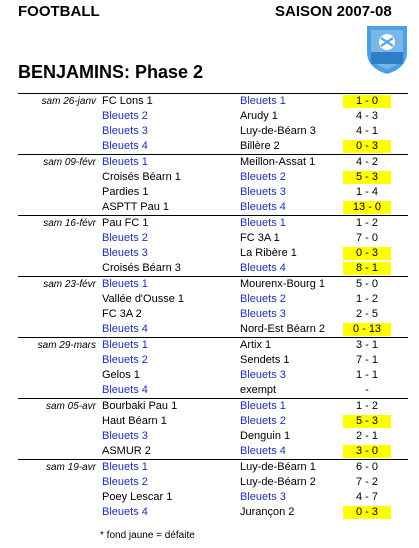 This screenshot has height=548, width=419. What do you see at coordinates (213, 162) in the screenshot?
I see `match-row: sam 09-févr Bleuets 1 Meillon-Assat 1 4 - 2` at bounding box center [213, 162].